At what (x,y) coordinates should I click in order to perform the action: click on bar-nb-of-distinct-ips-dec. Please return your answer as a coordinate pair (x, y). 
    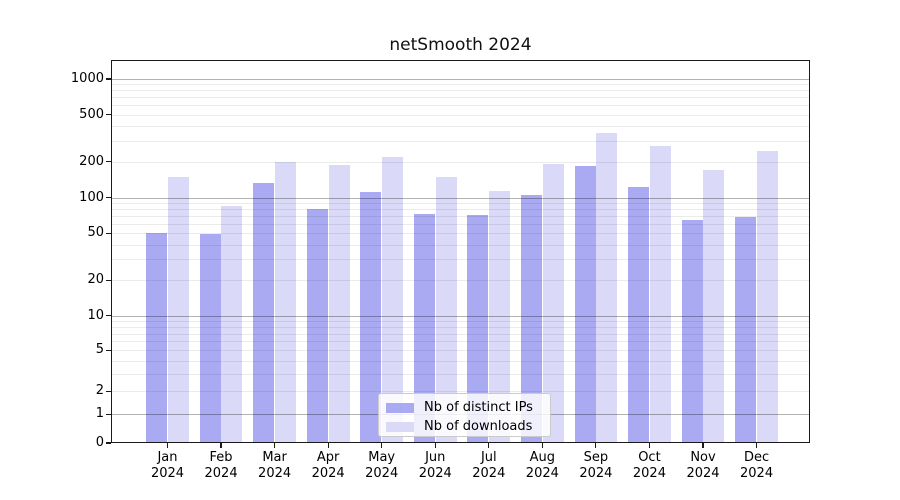
    Looking at the image, I should click on (746, 330).